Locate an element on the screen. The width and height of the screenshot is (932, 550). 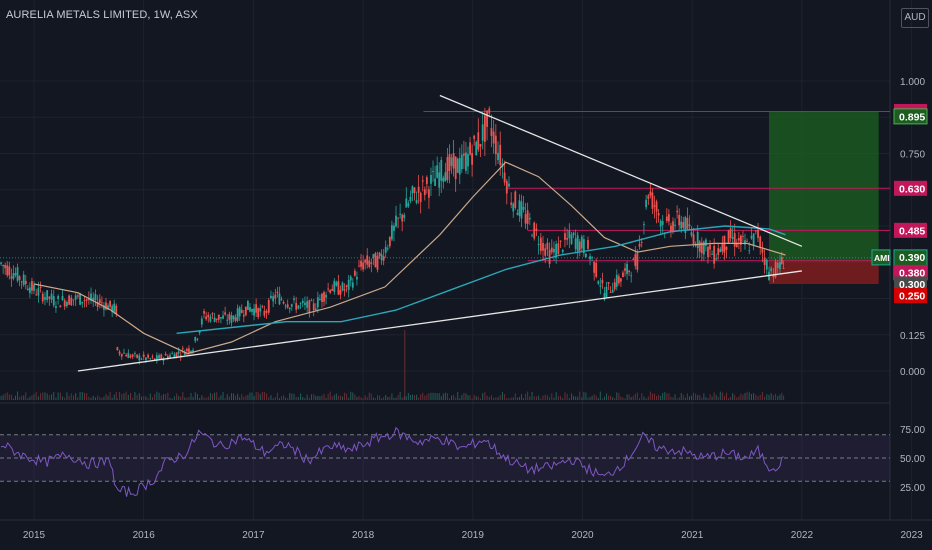
currency-button: AUD is located at coordinates (915, 18).